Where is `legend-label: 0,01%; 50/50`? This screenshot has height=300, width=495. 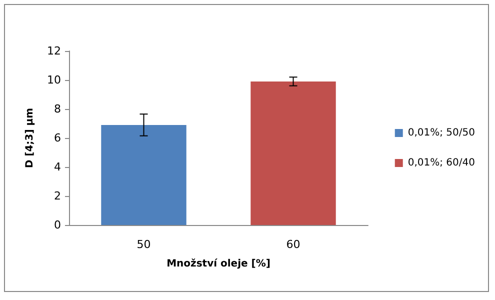
legend-label: 0,01%; 50/50 is located at coordinates (442, 133).